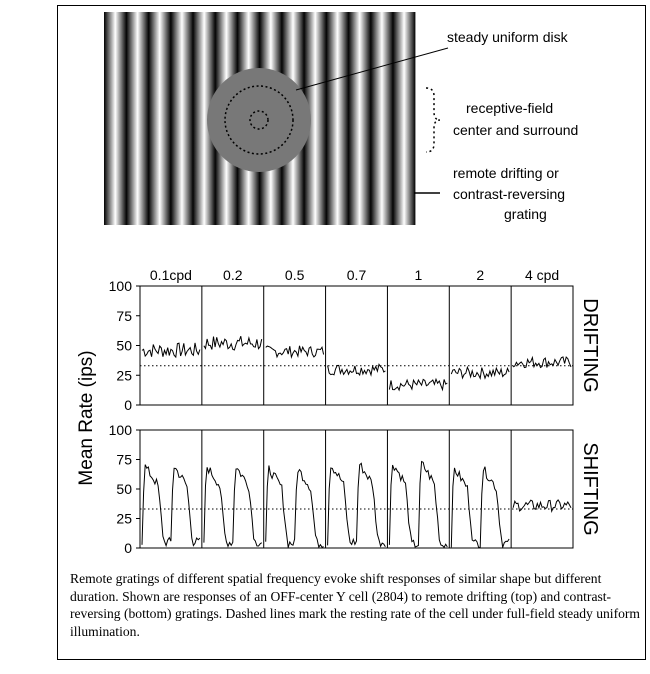  Describe the element at coordinates (508, 37) in the screenshot. I see `label-disk: steady uniform disk` at that location.